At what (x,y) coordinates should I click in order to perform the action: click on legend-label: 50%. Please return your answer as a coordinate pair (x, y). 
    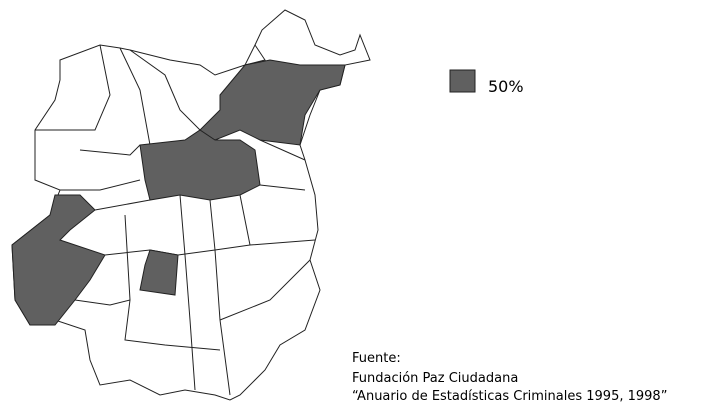
    Looking at the image, I should click on (506, 86).